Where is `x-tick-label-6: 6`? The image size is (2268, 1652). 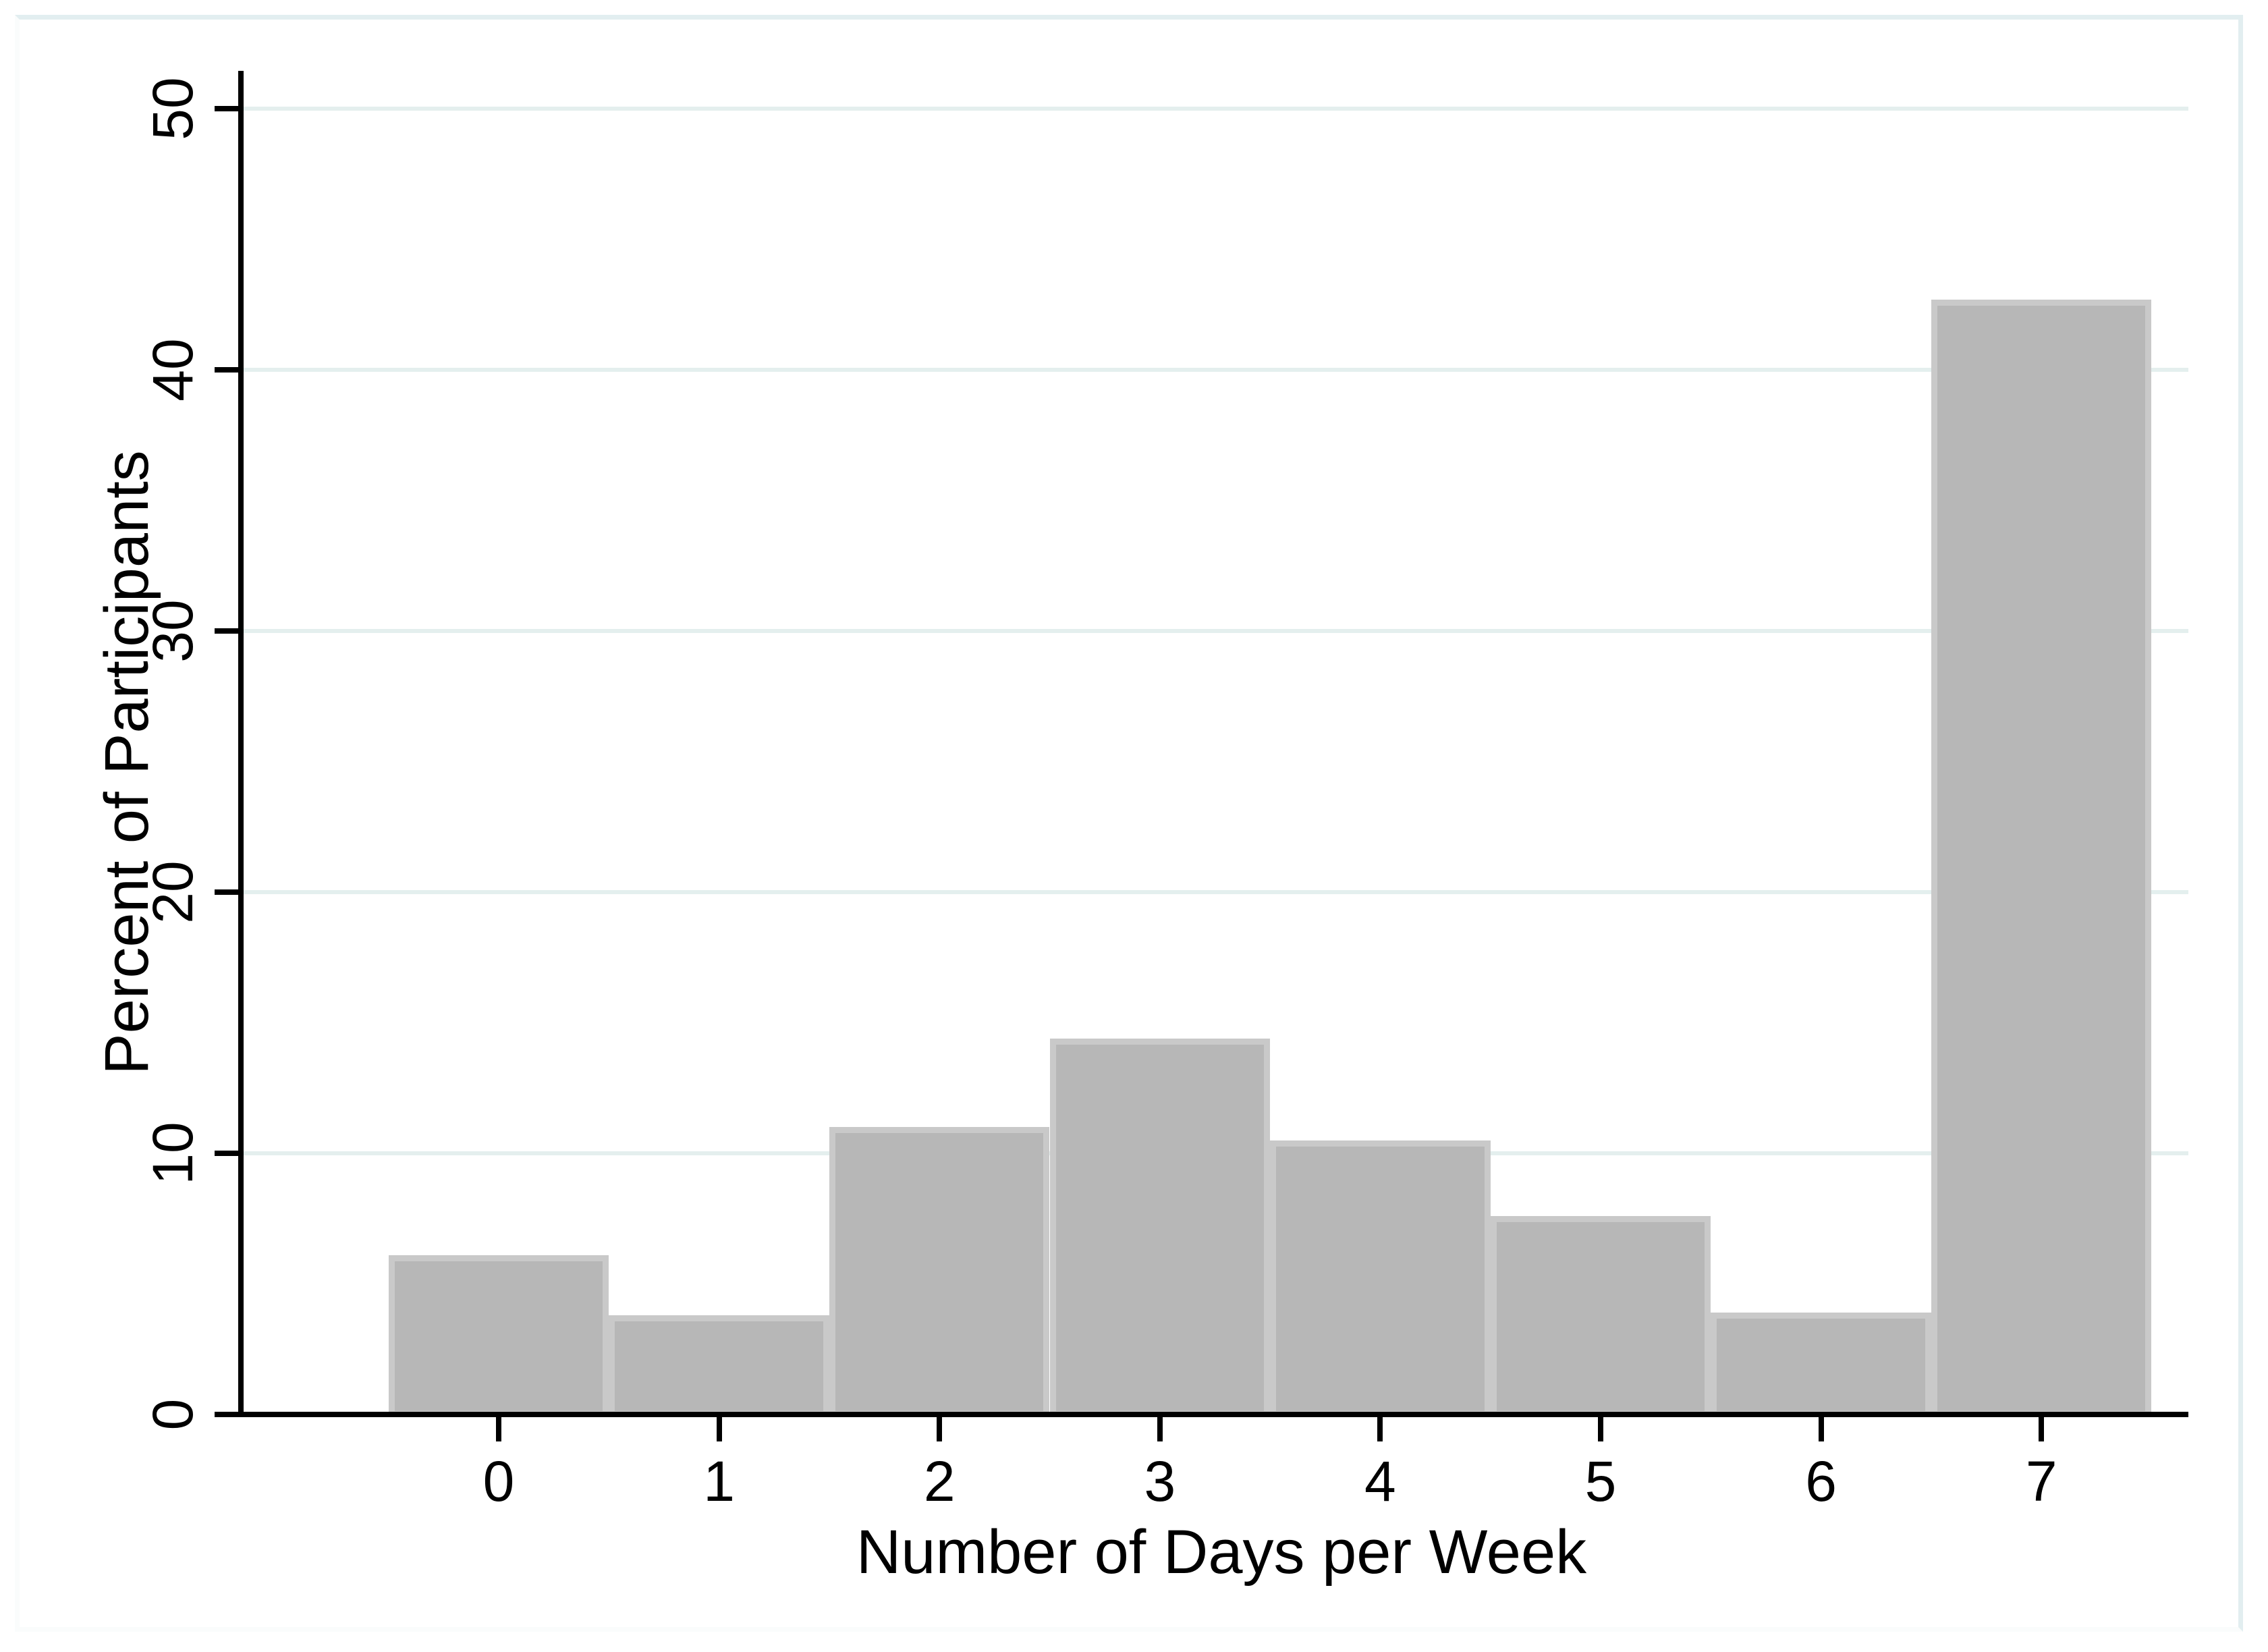 x-tick-label-6: 6 is located at coordinates (1821, 1481).